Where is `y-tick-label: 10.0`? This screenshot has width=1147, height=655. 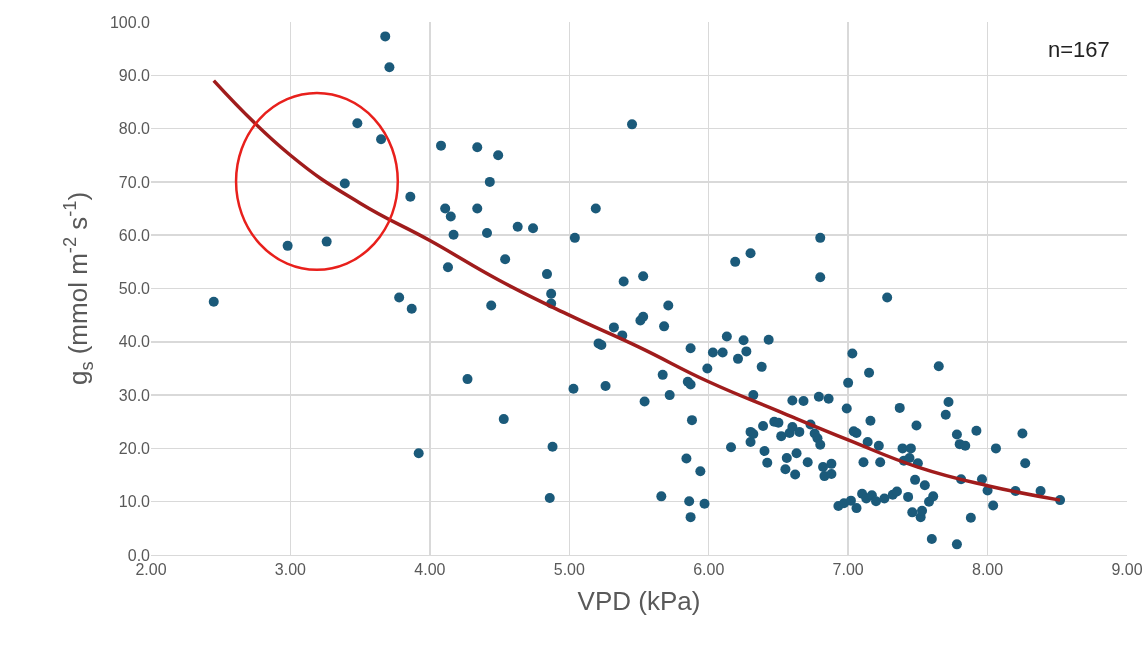
y-tick-label: 10.0 is located at coordinates (134, 502).